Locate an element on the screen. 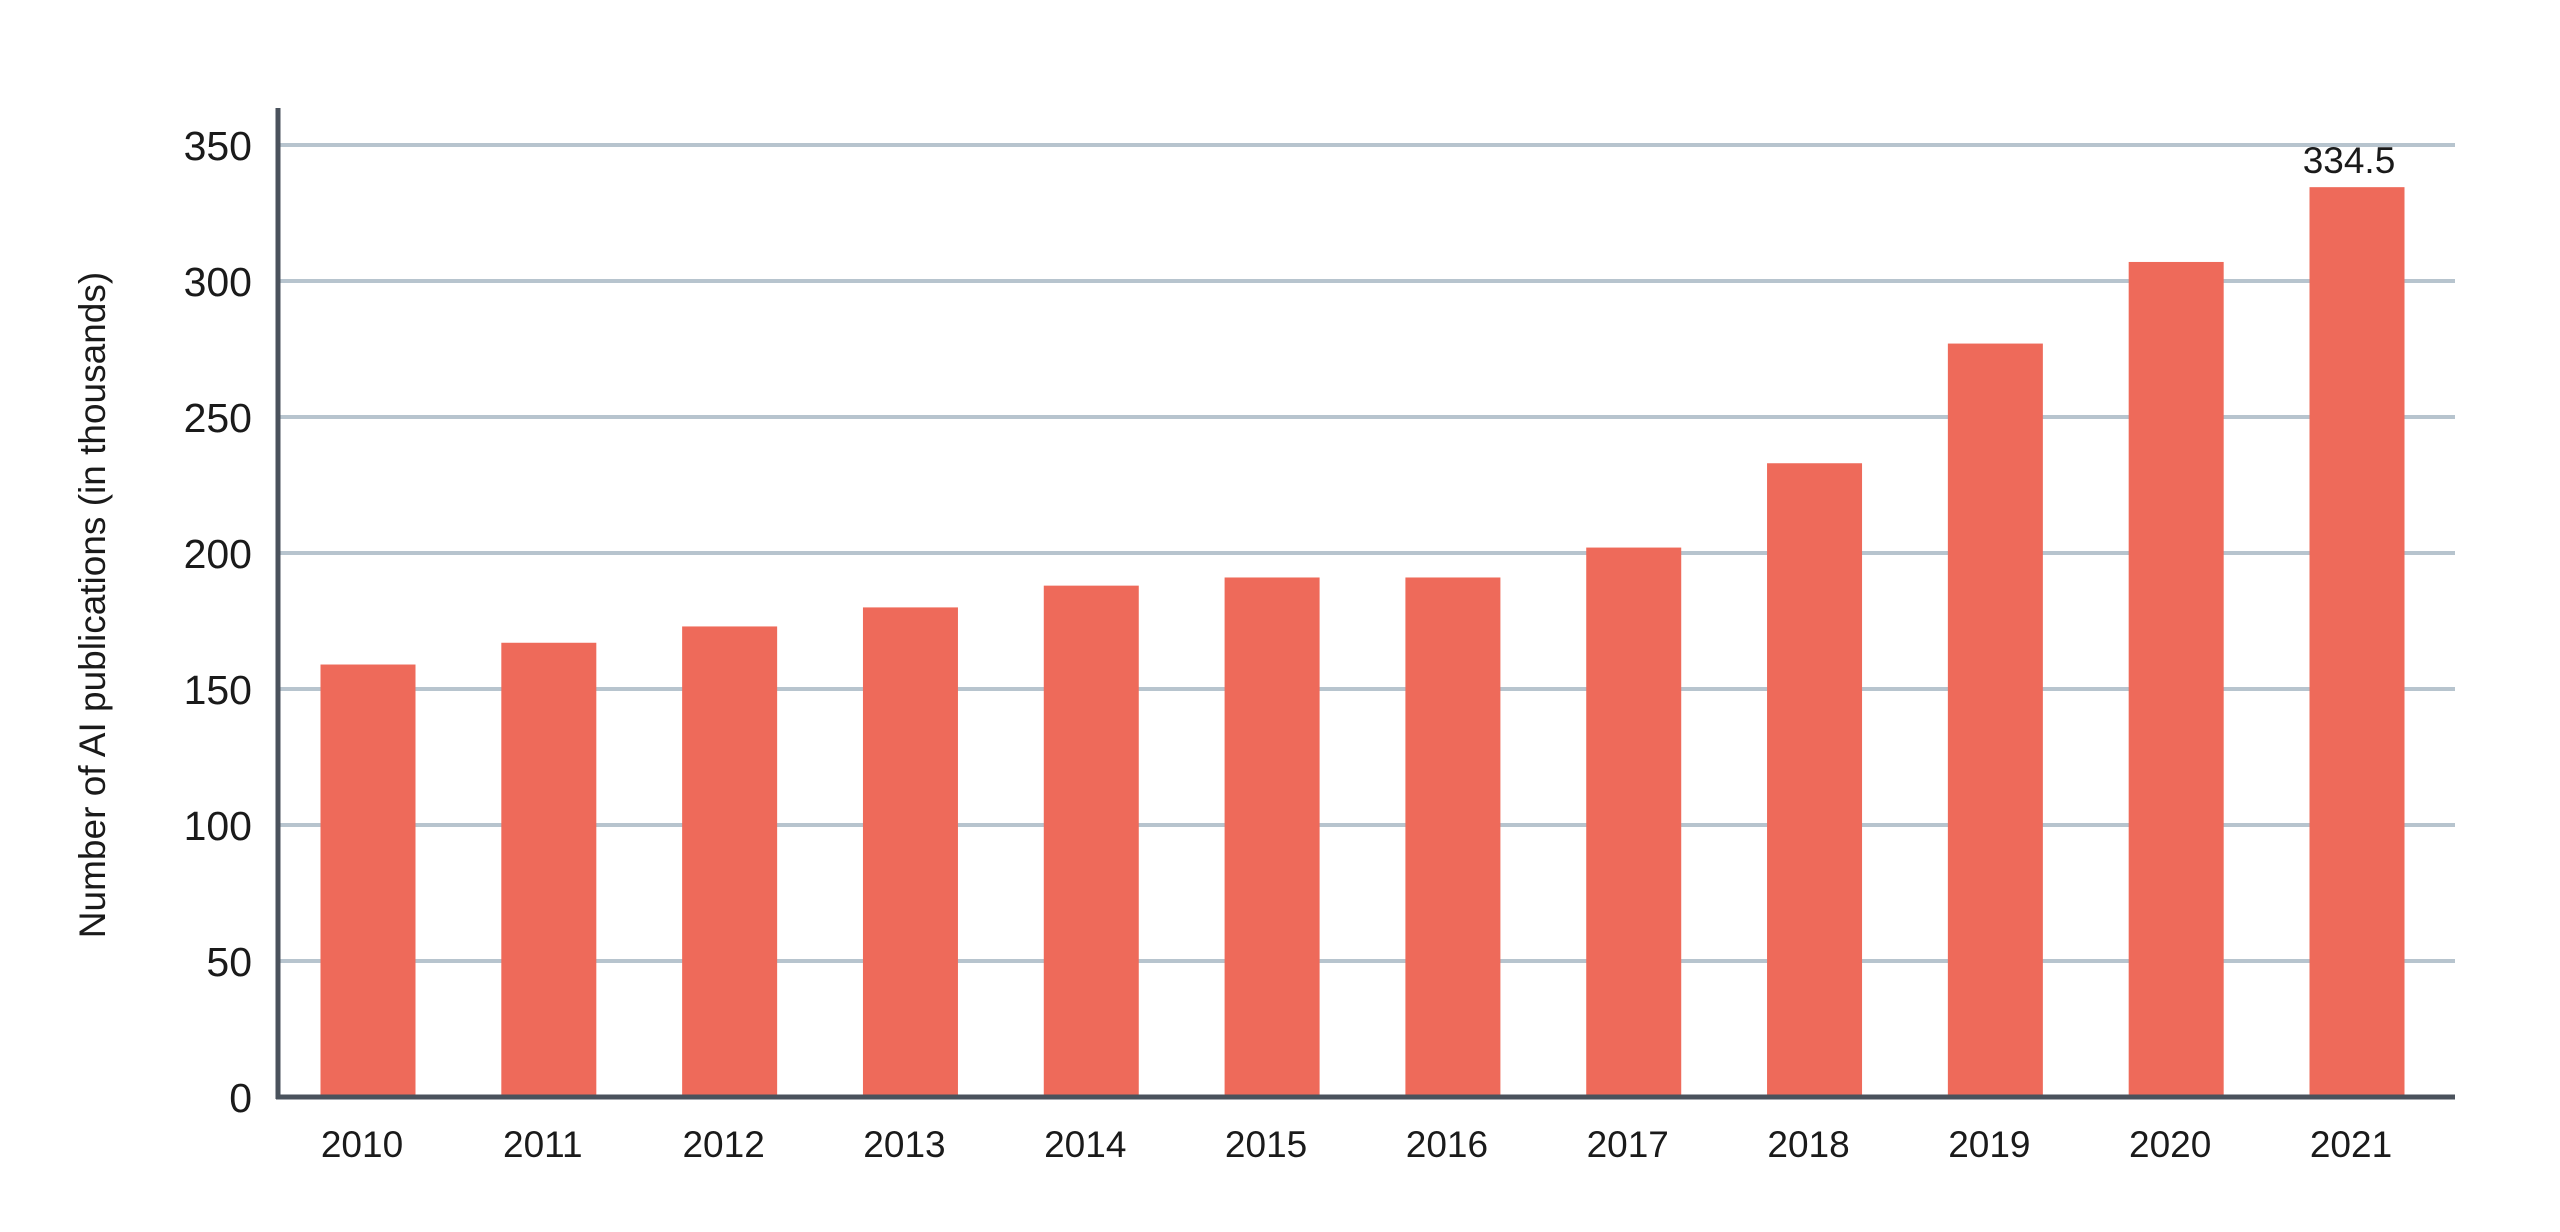 This screenshot has width=2560, height=1232. y-tick-labels: 0 50 100 150 200 250 300 350 is located at coordinates (218, 622).